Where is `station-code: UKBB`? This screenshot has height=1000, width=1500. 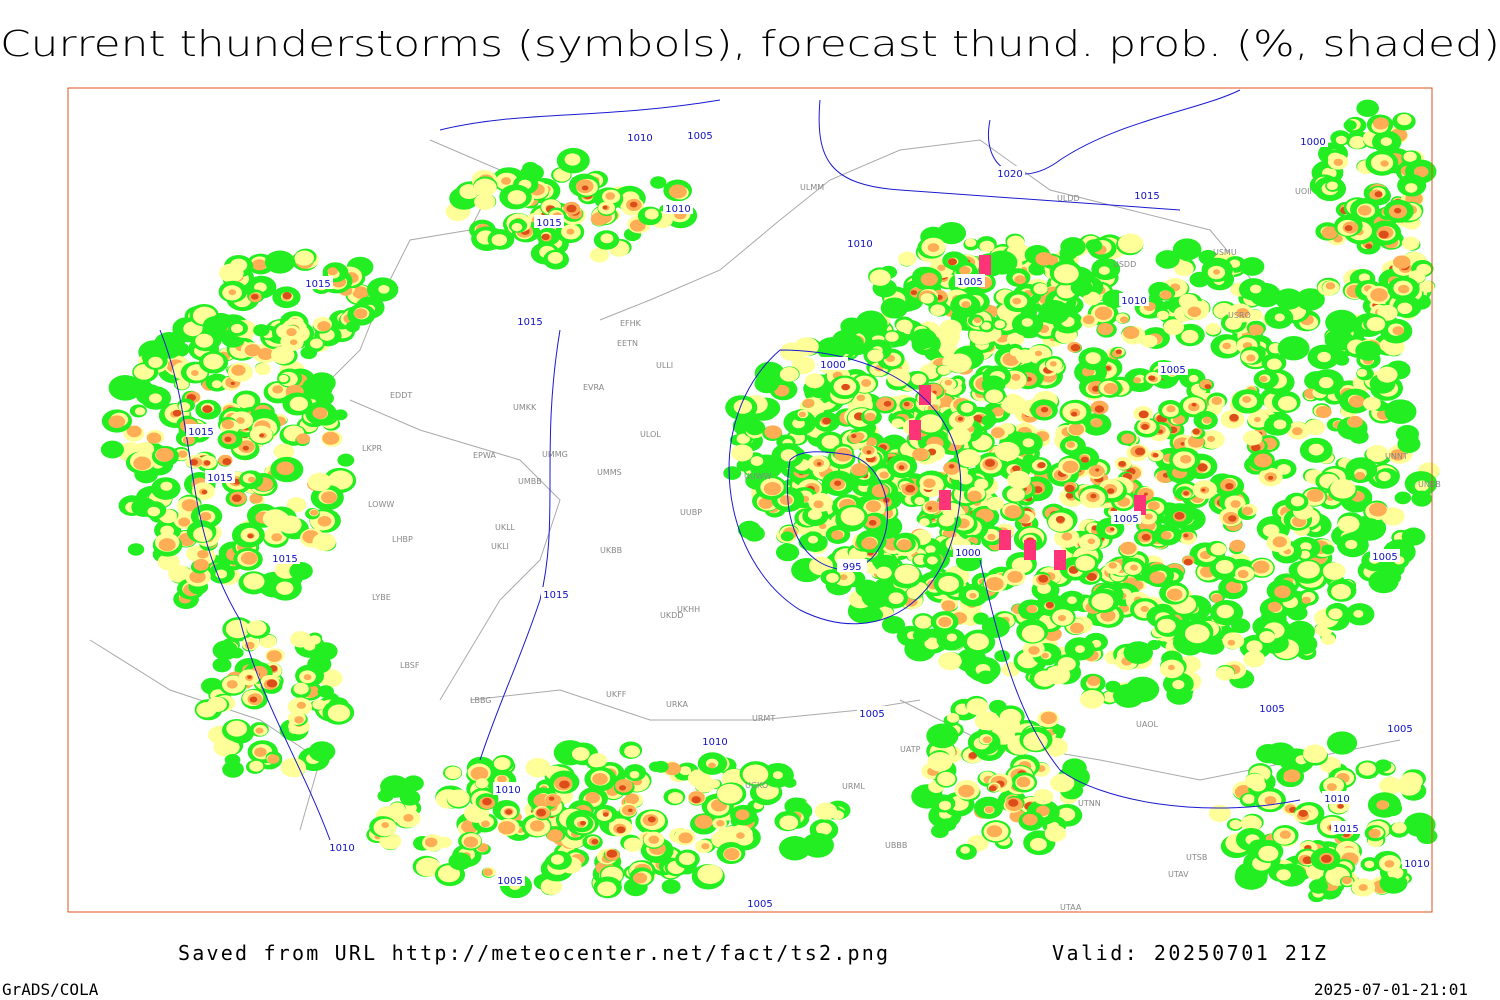
station-code: UKBB is located at coordinates (611, 550).